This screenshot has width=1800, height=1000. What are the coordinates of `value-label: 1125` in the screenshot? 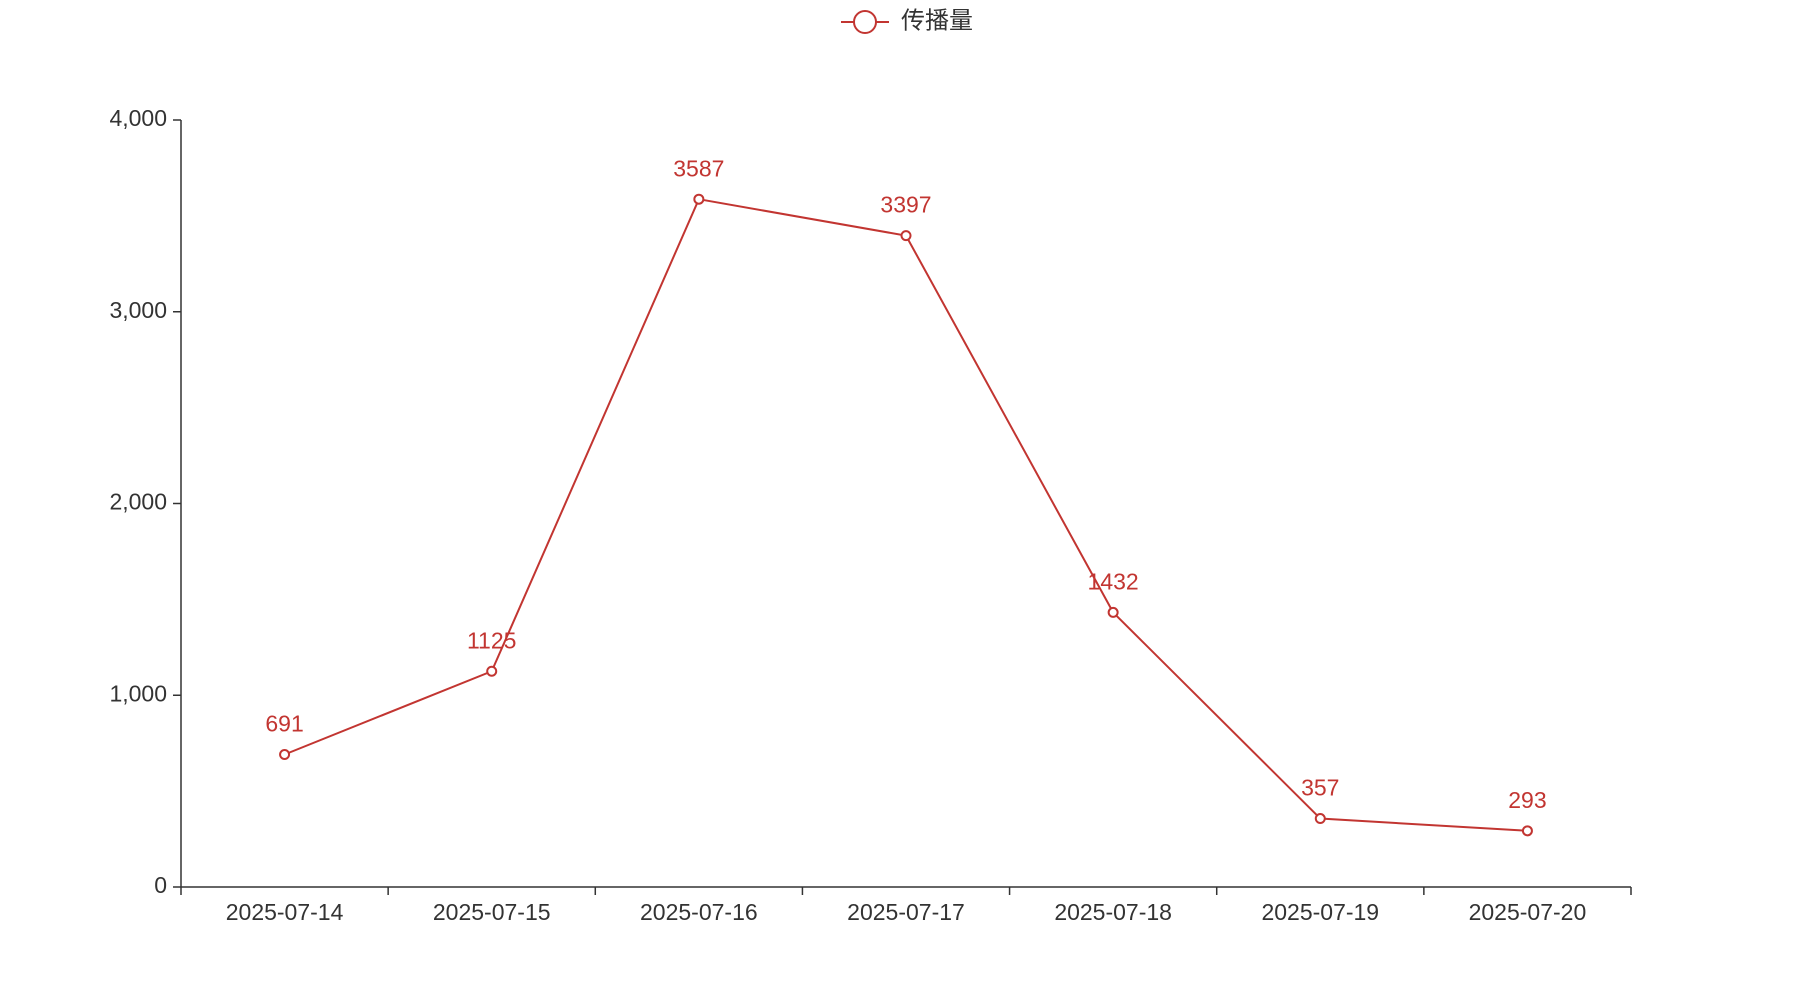 It's located at (491, 640).